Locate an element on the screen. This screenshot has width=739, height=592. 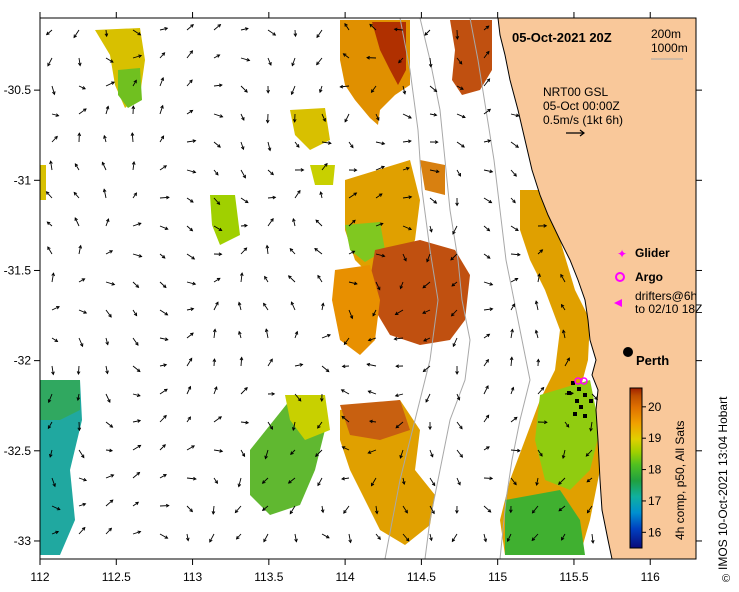
sst-patch-far-north is located at coordinates (471, 57).